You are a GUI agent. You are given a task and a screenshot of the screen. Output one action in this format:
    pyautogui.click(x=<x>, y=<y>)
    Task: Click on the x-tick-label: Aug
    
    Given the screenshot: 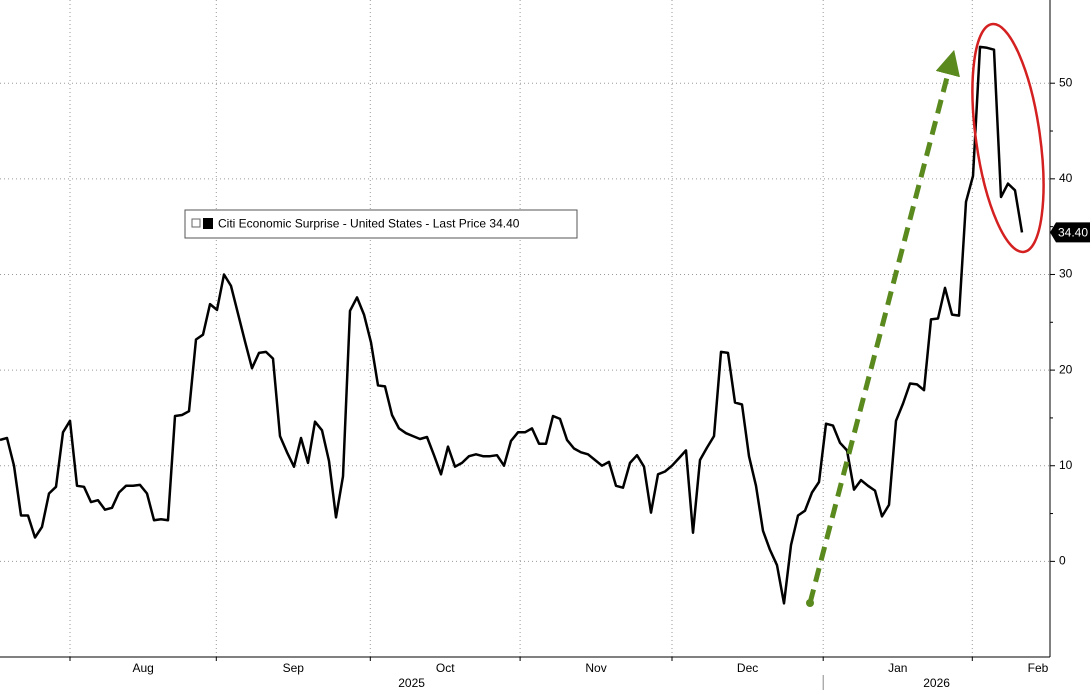 What is the action you would take?
    pyautogui.click(x=142, y=668)
    